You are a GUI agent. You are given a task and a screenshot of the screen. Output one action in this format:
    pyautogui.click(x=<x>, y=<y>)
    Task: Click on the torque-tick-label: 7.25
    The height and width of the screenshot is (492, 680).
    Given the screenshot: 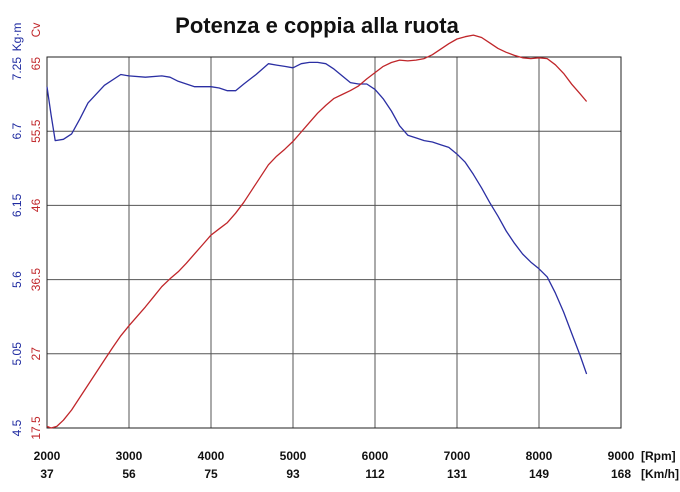 What is the action you would take?
    pyautogui.click(x=17, y=69)
    